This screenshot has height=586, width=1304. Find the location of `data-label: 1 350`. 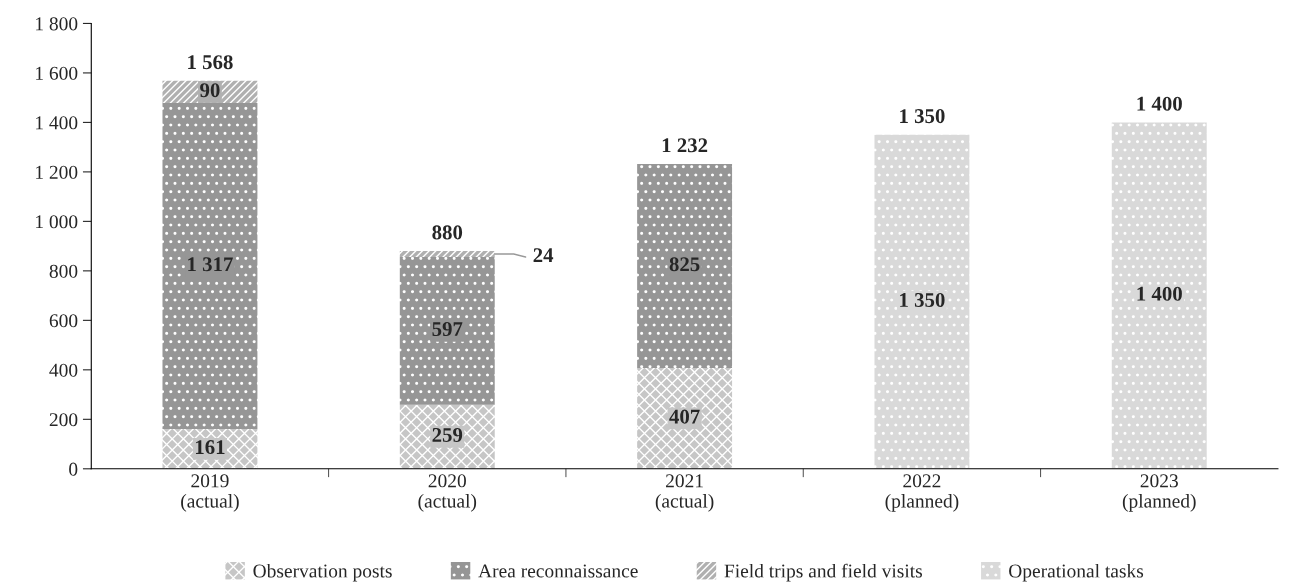

data-label: 1 350 is located at coordinates (922, 299).